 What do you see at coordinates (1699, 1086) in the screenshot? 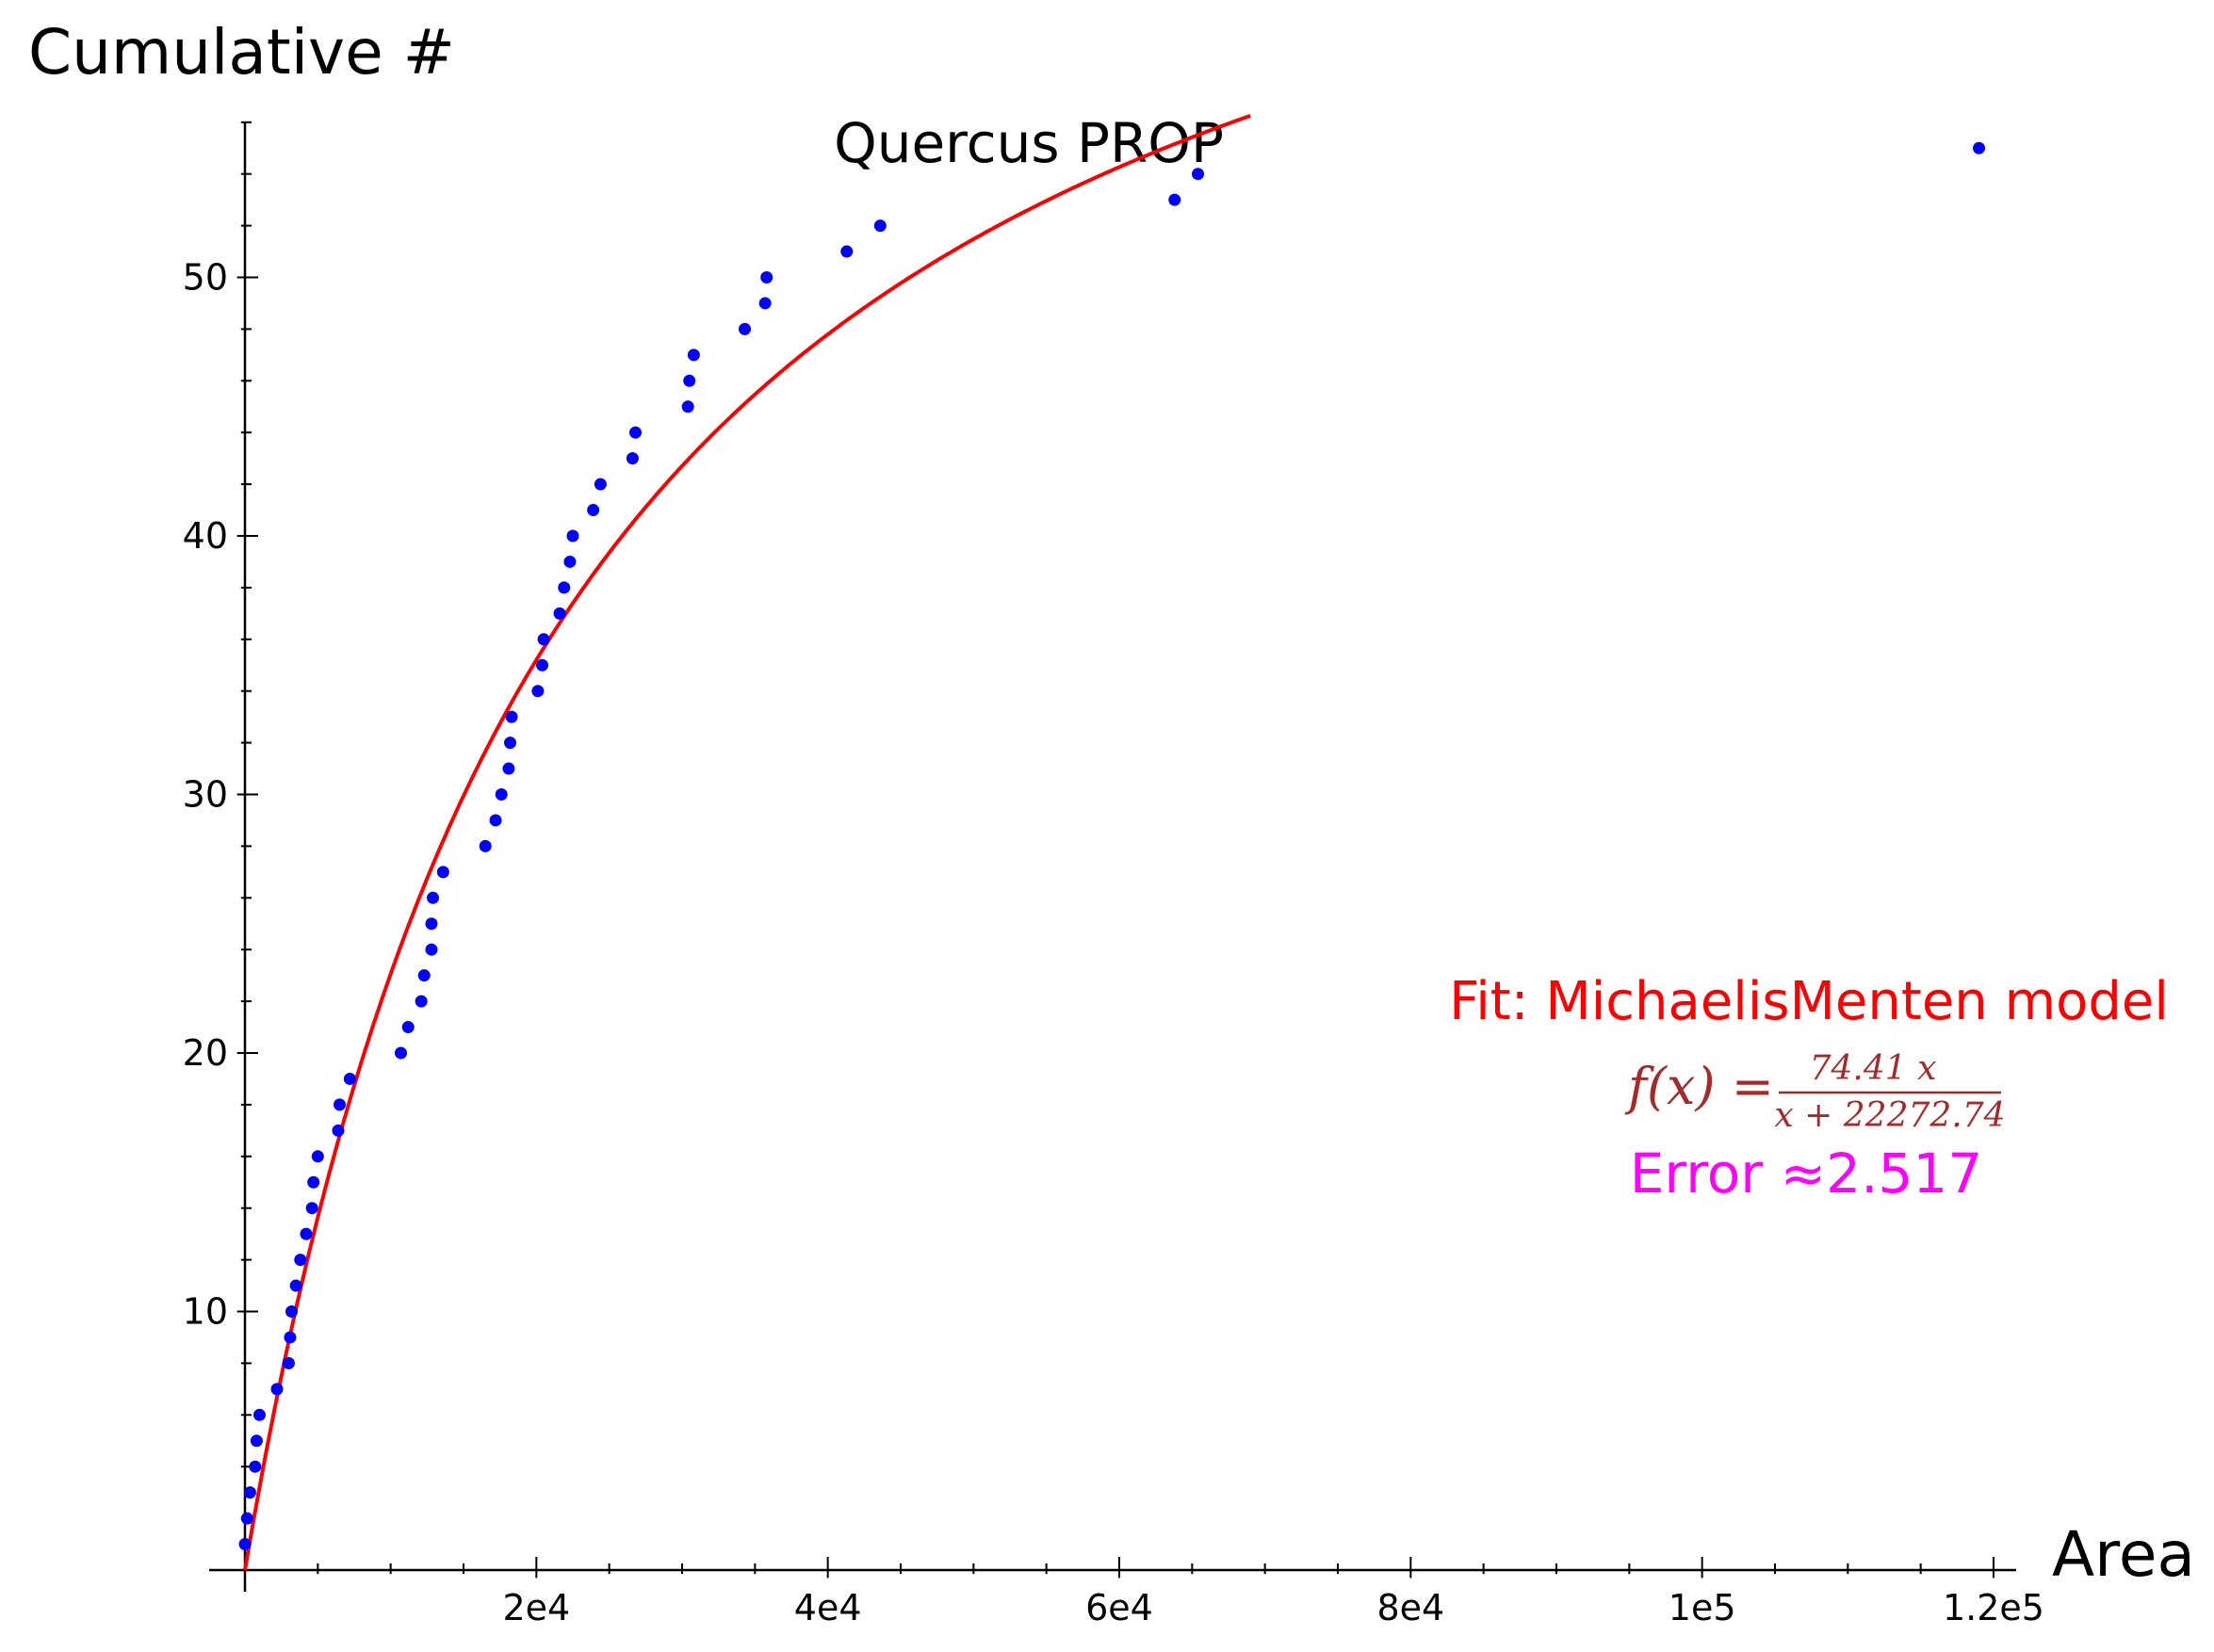
I see `formula-lhs: f(x) =` at bounding box center [1699, 1086].